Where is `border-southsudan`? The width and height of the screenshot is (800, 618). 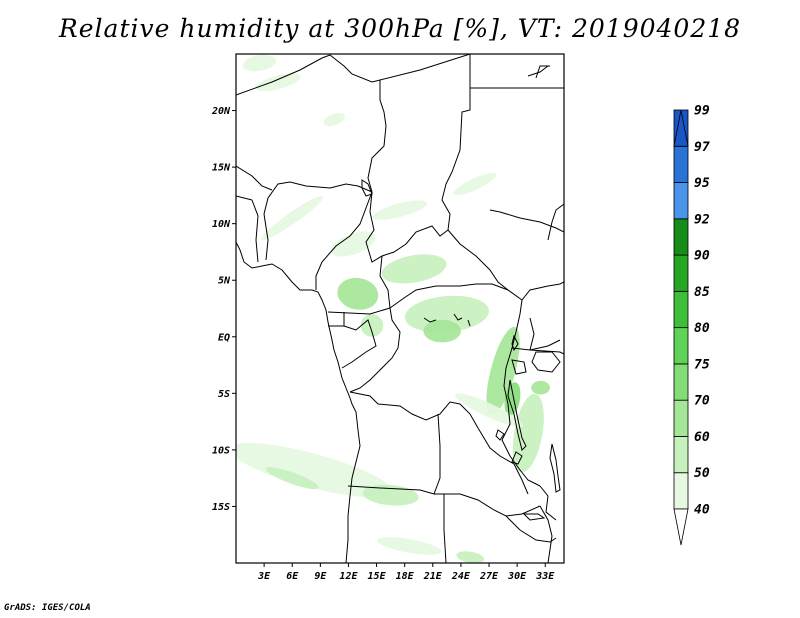 border-southsudan is located at coordinates (478, 260).